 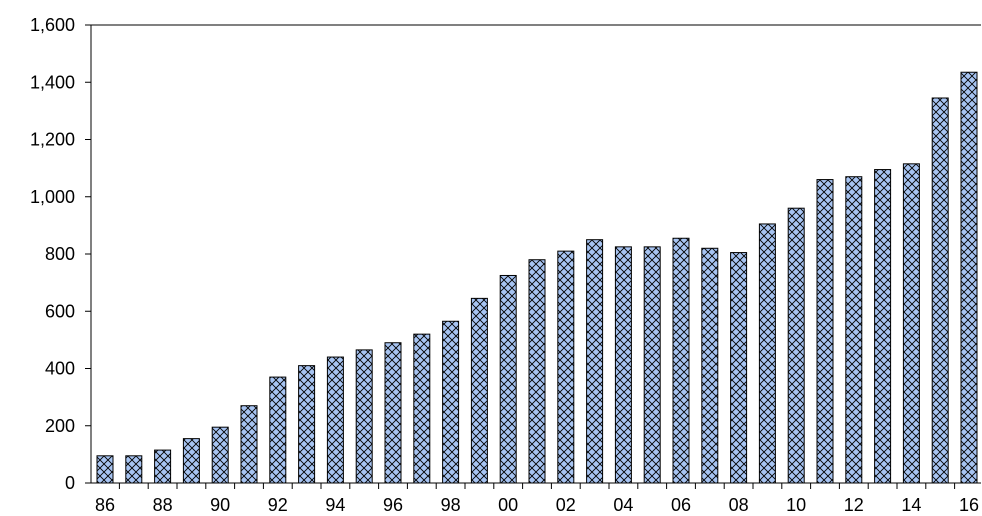 I want to click on x-tick-label: 08, so click(x=739, y=505).